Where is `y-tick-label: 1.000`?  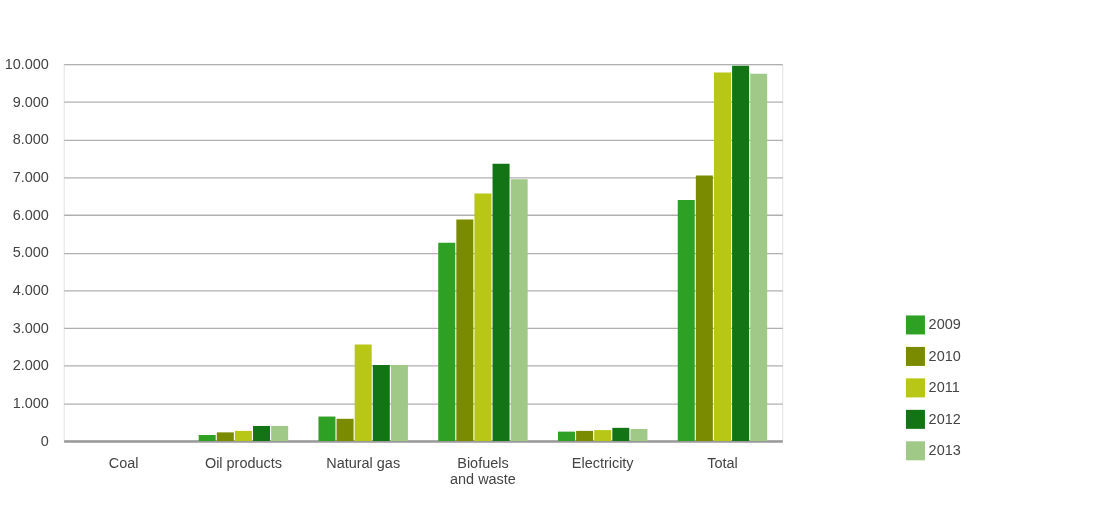 y-tick-label: 1.000 is located at coordinates (30, 403).